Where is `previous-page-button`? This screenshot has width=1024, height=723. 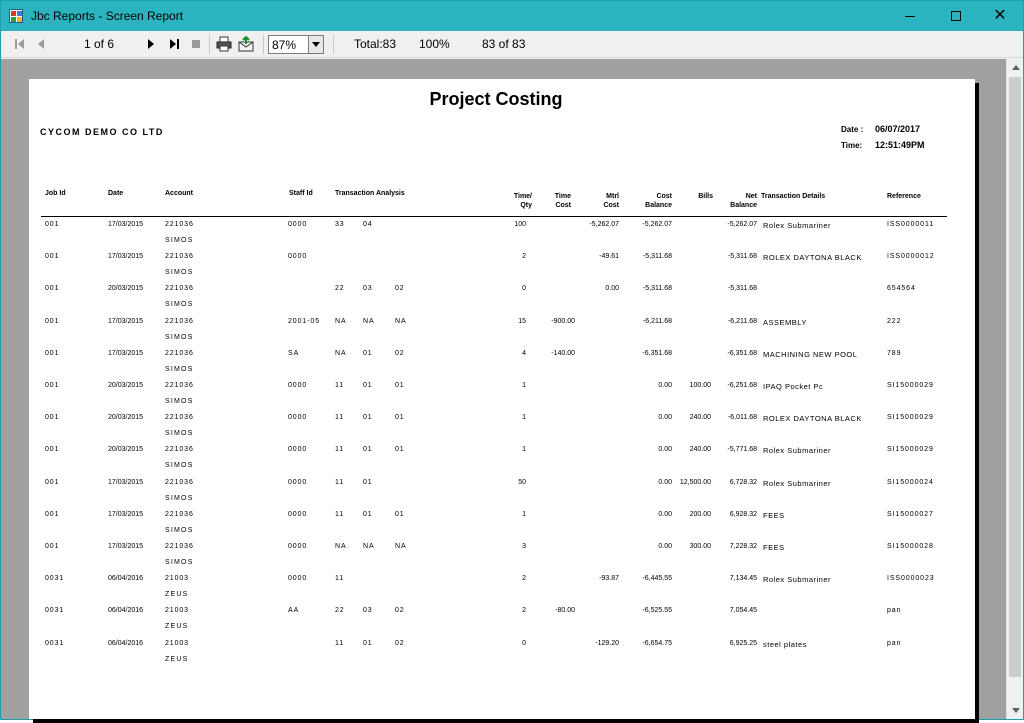 previous-page-button is located at coordinates (41, 44).